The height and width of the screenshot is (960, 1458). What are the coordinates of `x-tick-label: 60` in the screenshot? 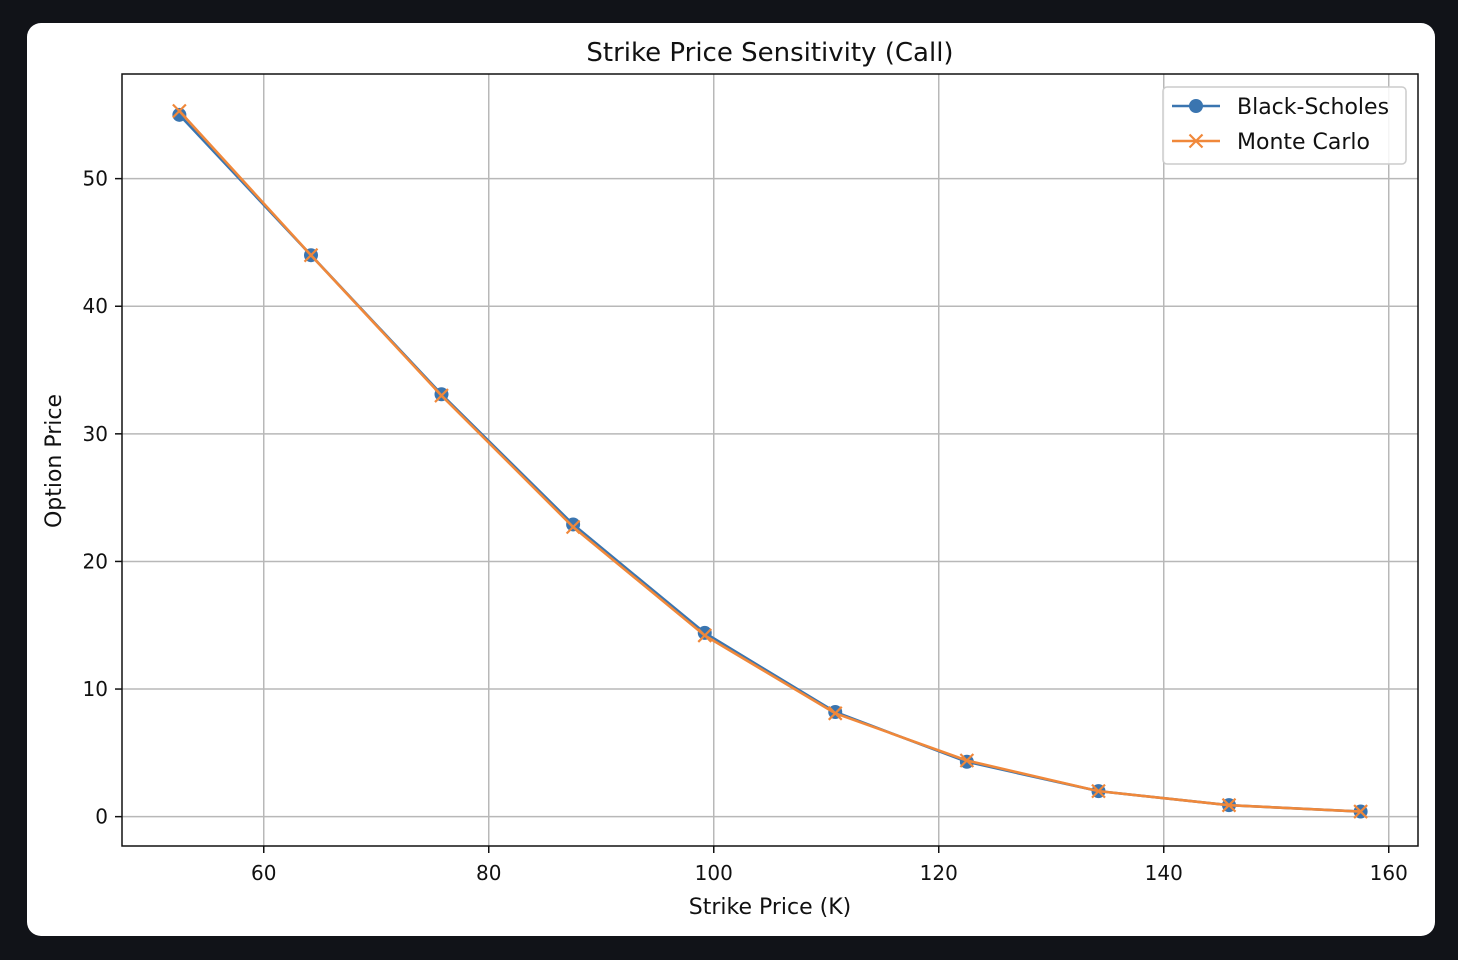 It's located at (263, 873).